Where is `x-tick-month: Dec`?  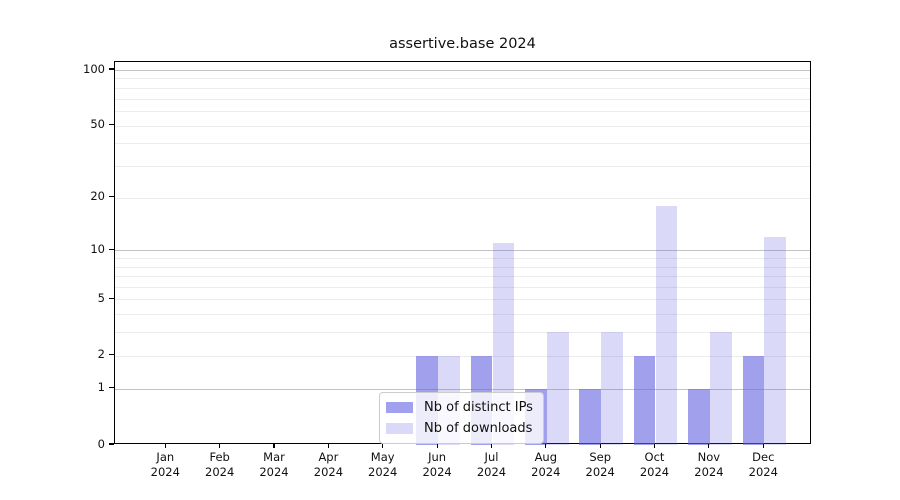 x-tick-month: Dec is located at coordinates (763, 457).